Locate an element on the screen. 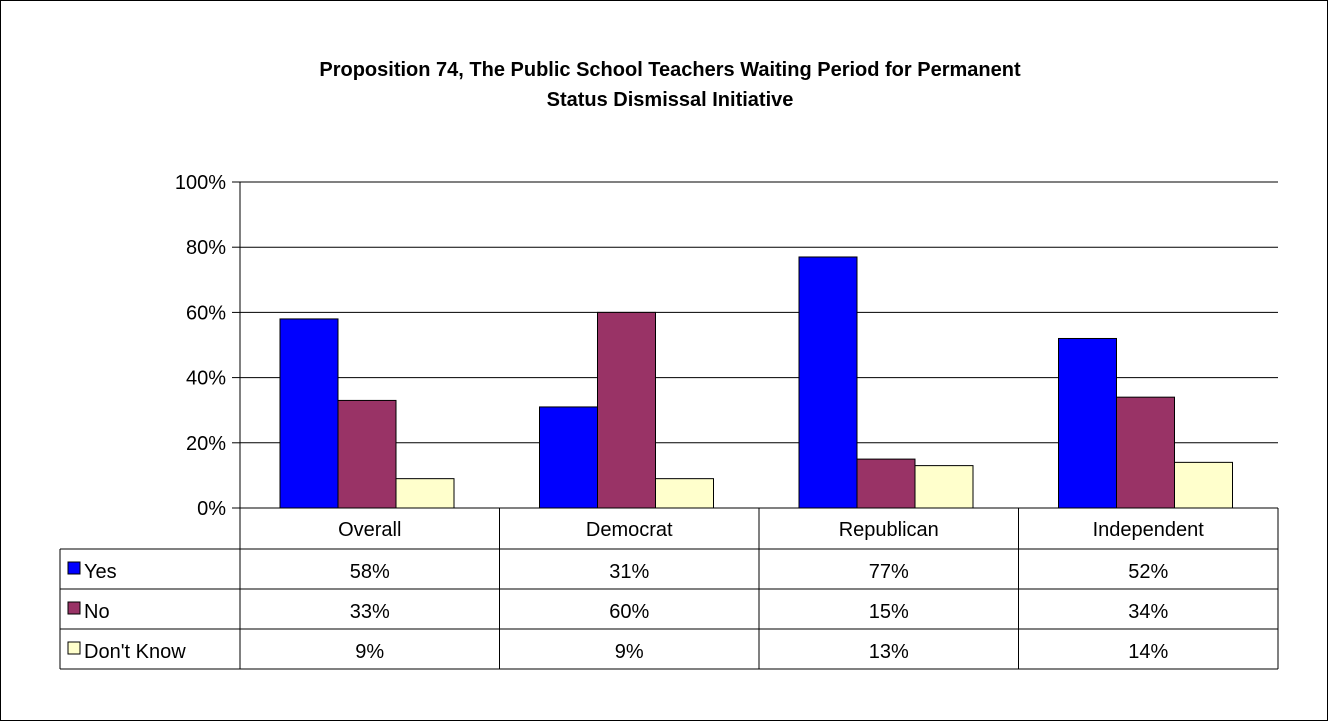  y-tick-label: 40% is located at coordinates (206, 379).